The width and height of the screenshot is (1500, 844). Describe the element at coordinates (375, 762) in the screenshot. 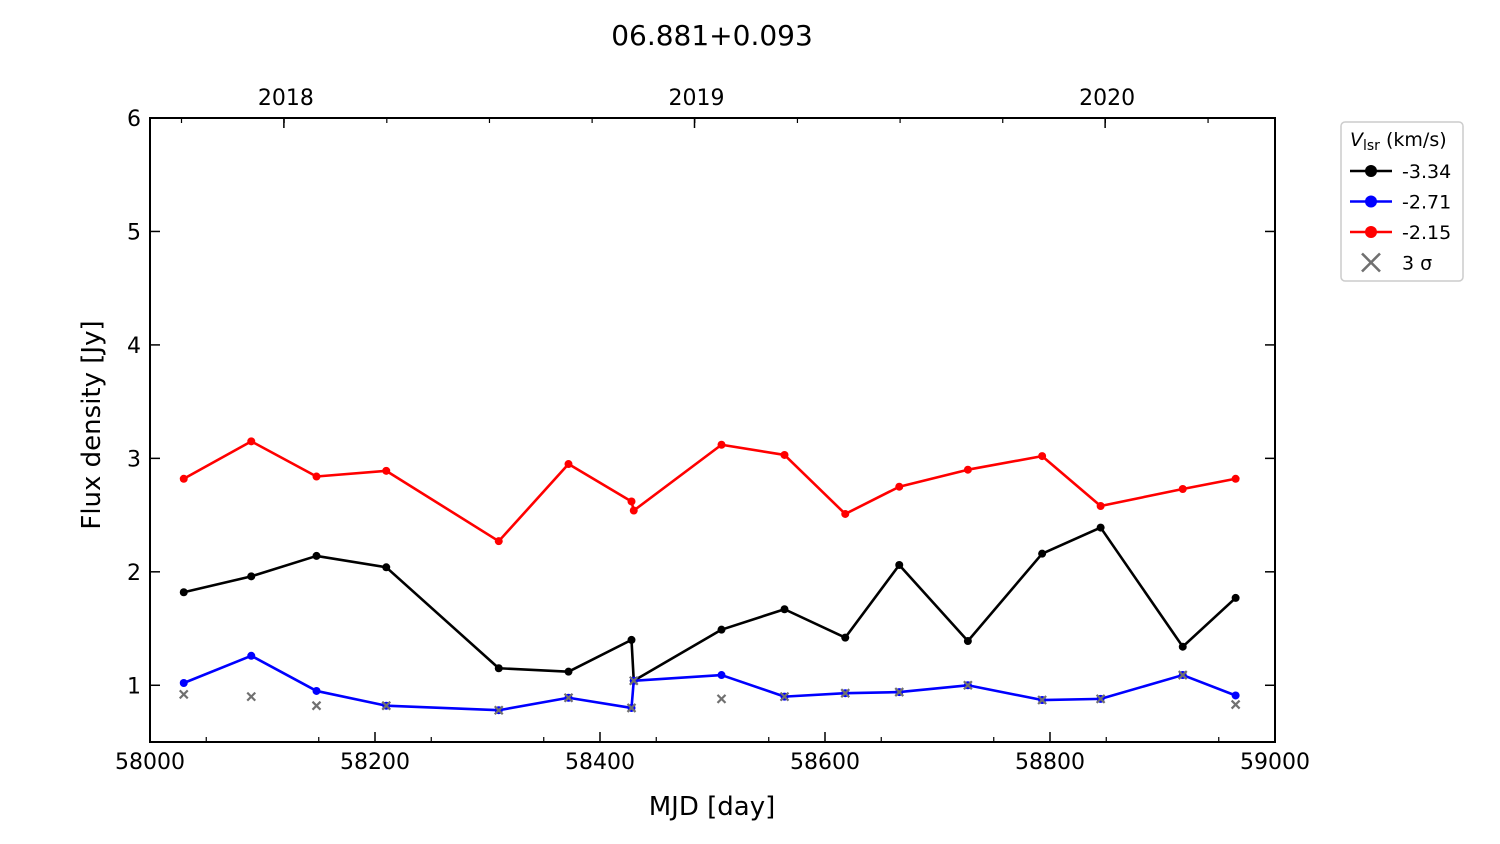

I see `x-tick-label: 58200` at that location.